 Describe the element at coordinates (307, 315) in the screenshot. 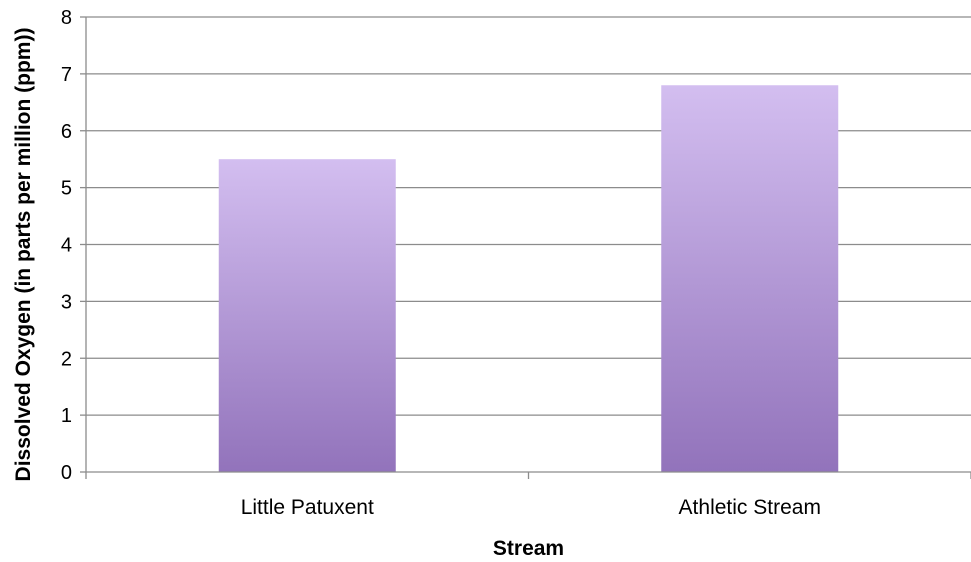

I see `bar-little-patuxent` at that location.